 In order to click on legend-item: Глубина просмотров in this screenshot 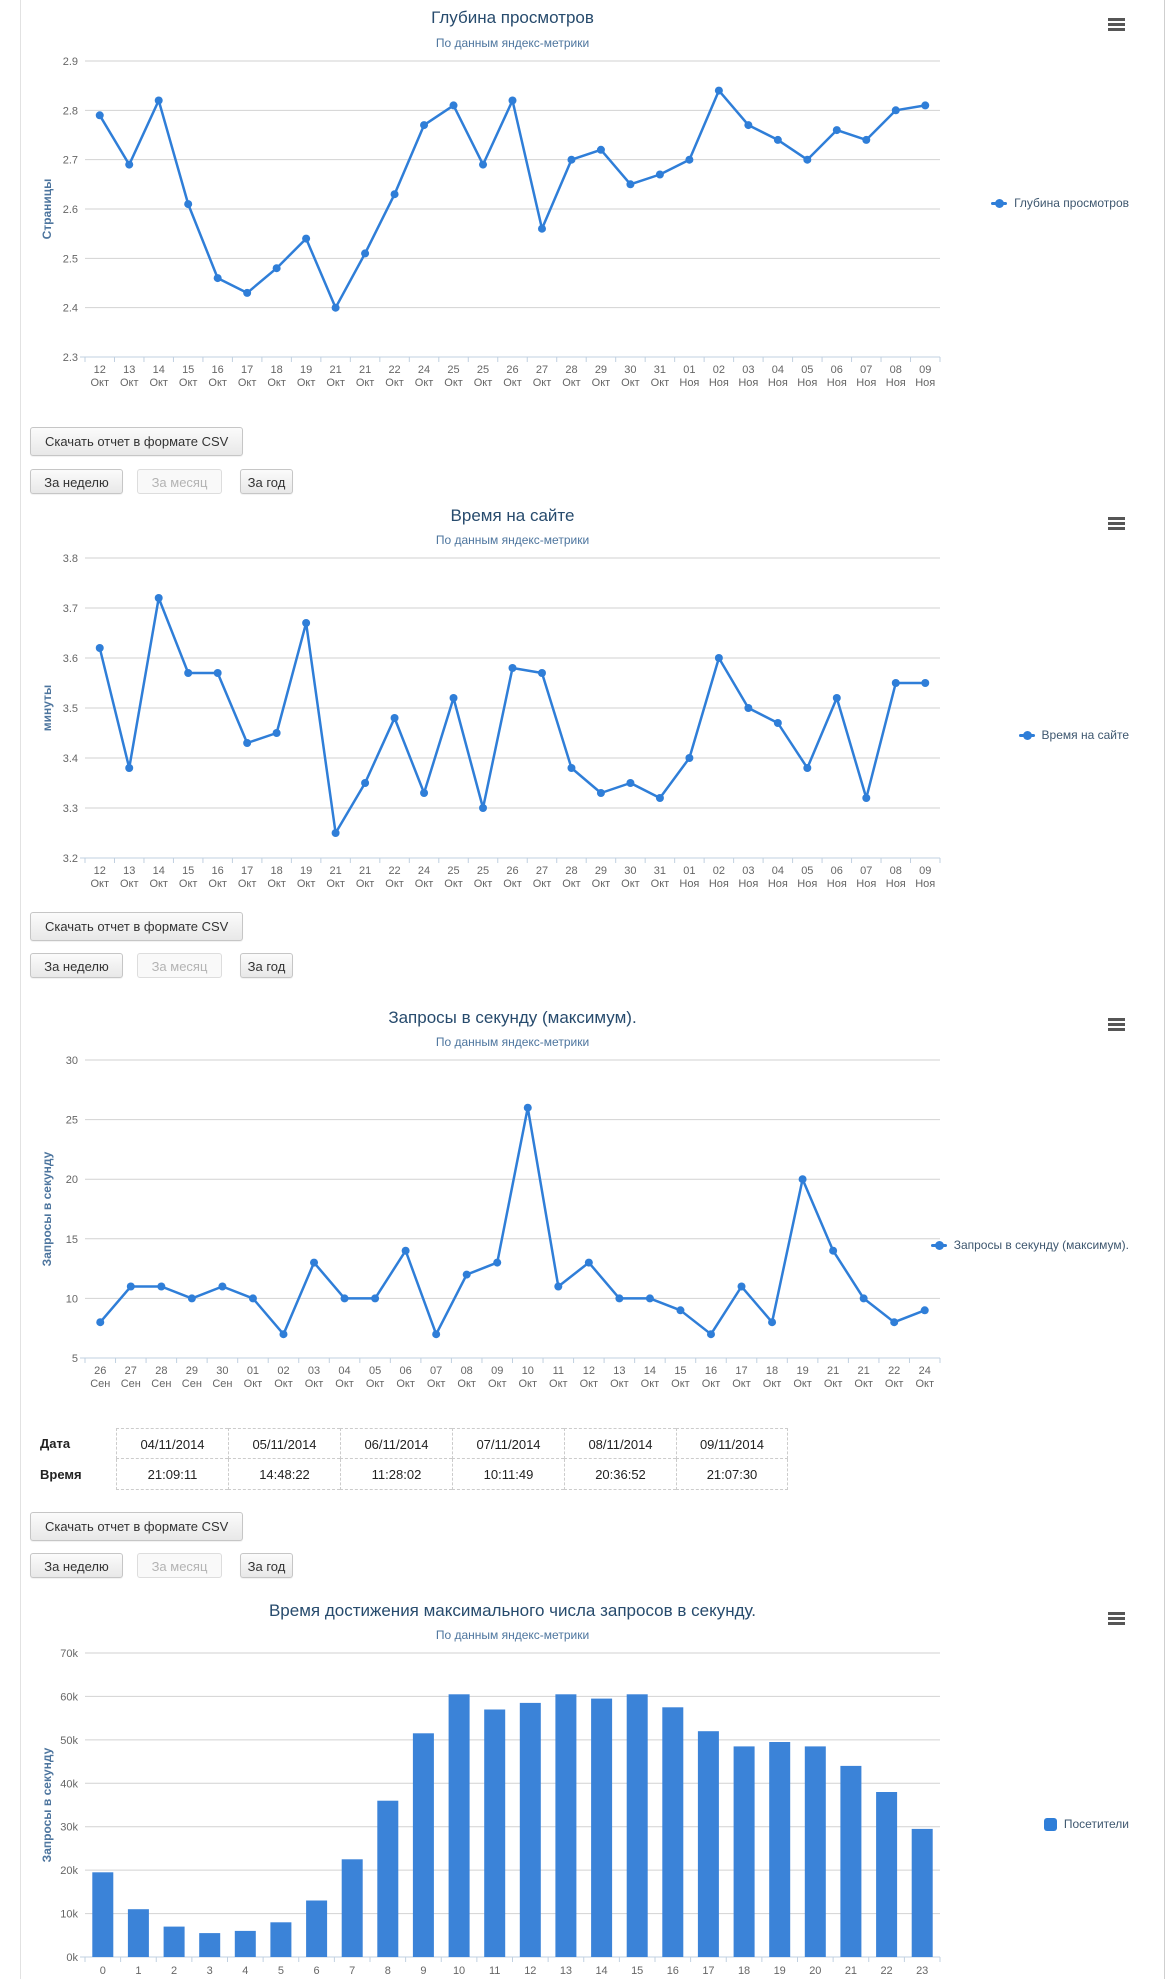, I will do `click(1060, 203)`.